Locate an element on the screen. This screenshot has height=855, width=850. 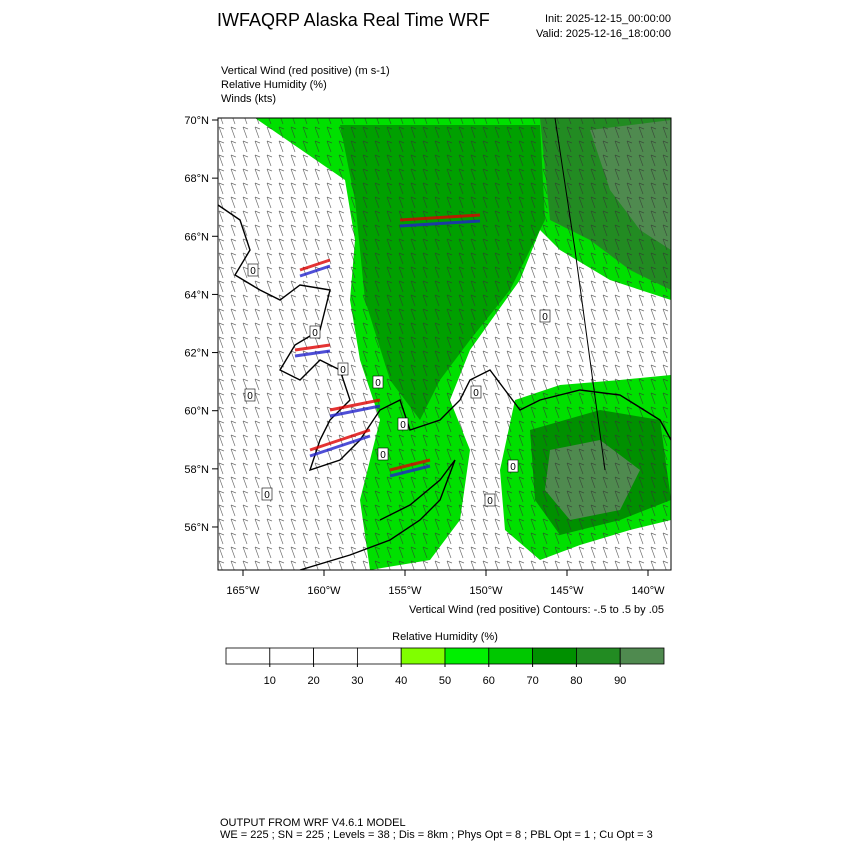
field-label: Vertical Wind (red positive) (m s-1) is located at coordinates (305, 71).